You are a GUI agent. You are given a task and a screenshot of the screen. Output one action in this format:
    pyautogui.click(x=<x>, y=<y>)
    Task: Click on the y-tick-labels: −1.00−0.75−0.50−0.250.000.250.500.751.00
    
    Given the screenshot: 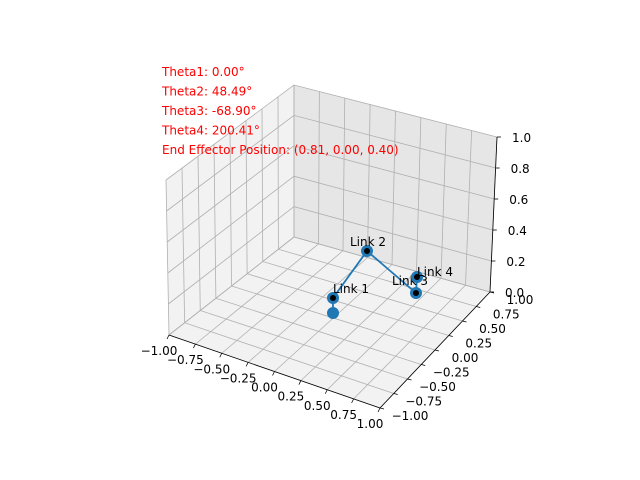 What is the action you would take?
    pyautogui.click(x=456, y=357)
    